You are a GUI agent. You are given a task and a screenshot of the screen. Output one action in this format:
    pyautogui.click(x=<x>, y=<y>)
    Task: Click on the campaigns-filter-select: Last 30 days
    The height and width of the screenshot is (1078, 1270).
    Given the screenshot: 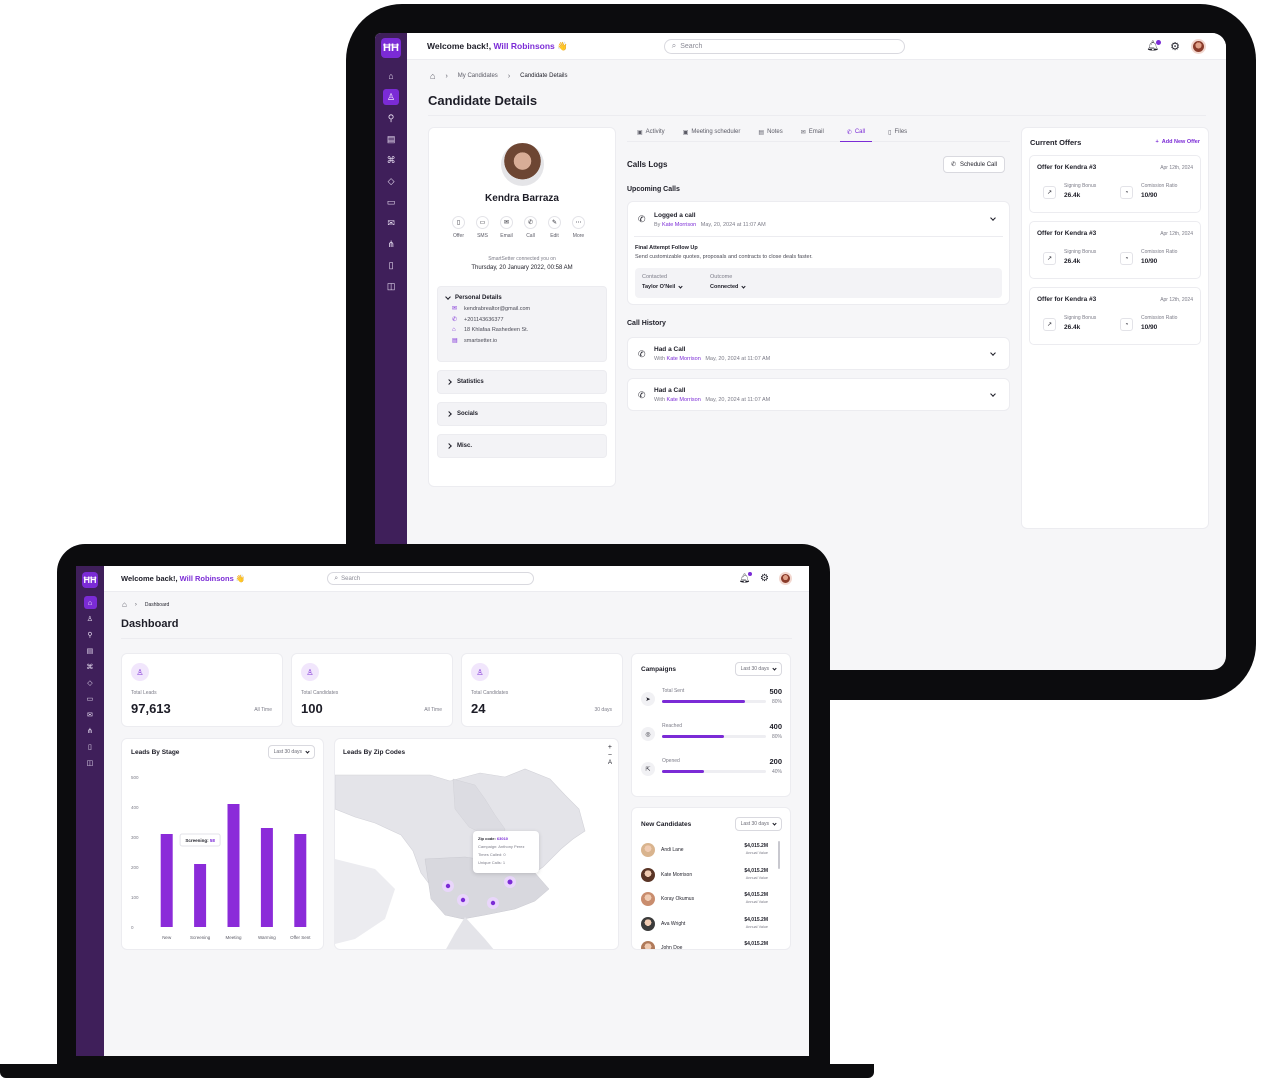 What is the action you would take?
    pyautogui.click(x=758, y=669)
    